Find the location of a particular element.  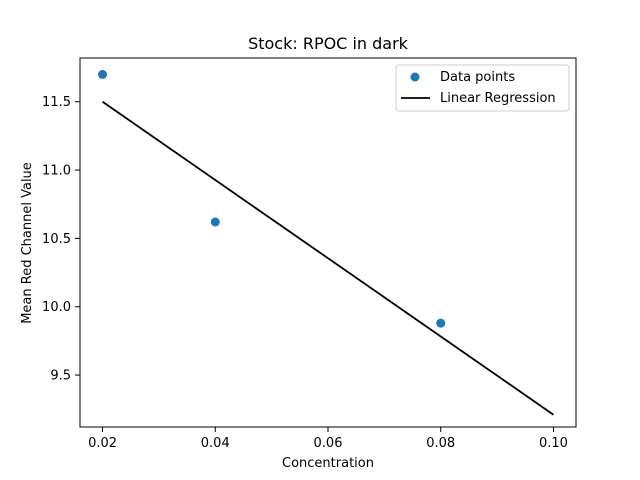

y-tick-label: 11.5 is located at coordinates (56, 102).